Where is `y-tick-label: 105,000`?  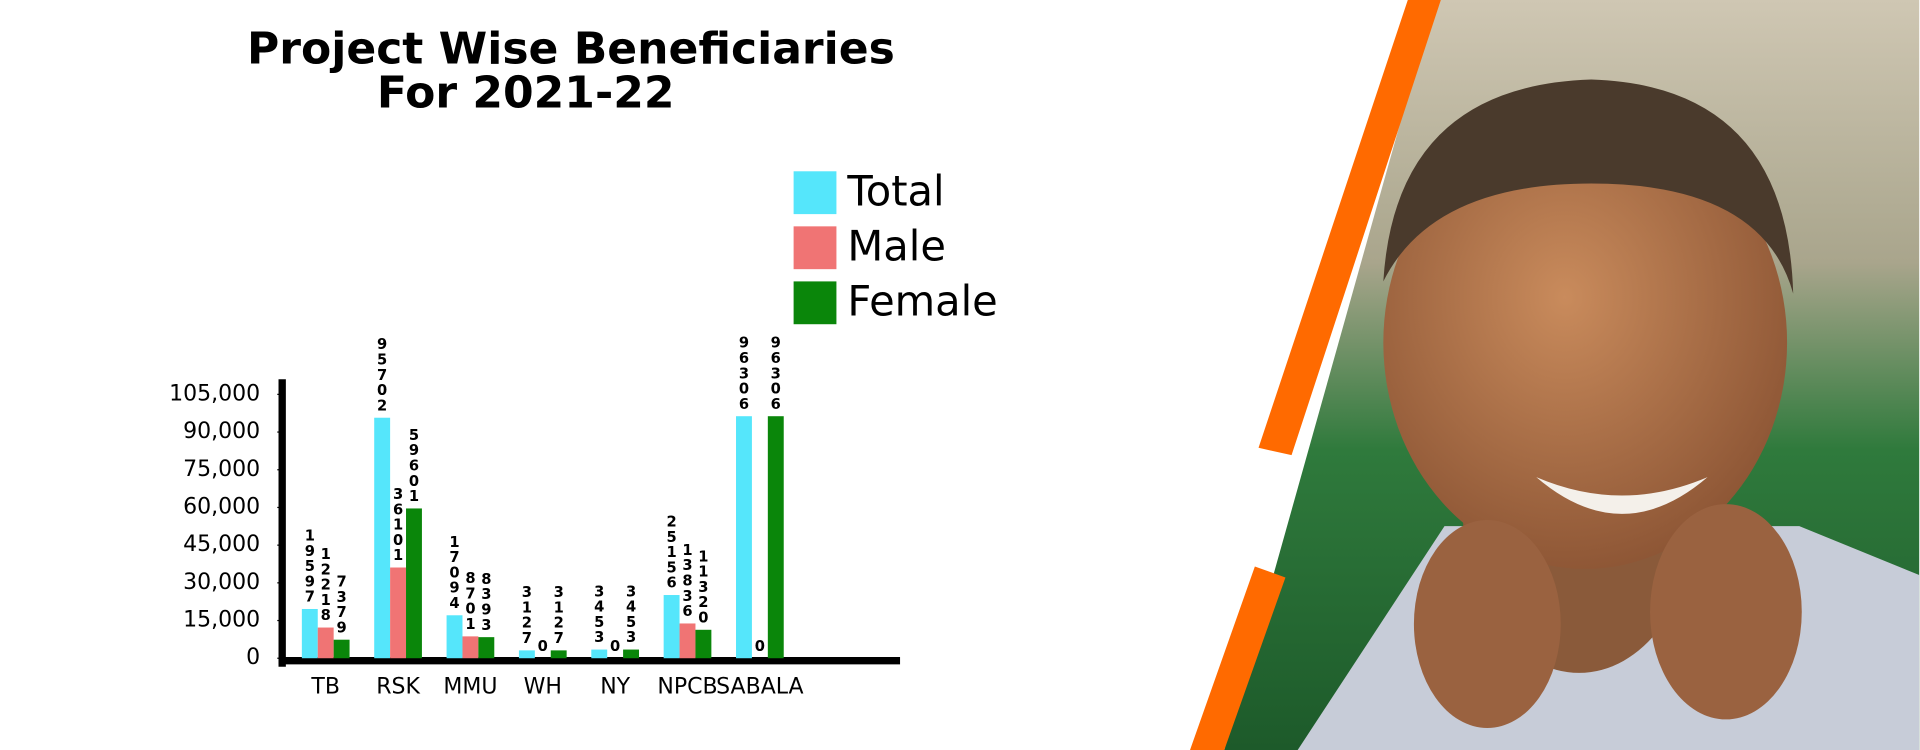
y-tick-label: 105,000 is located at coordinates (214, 393).